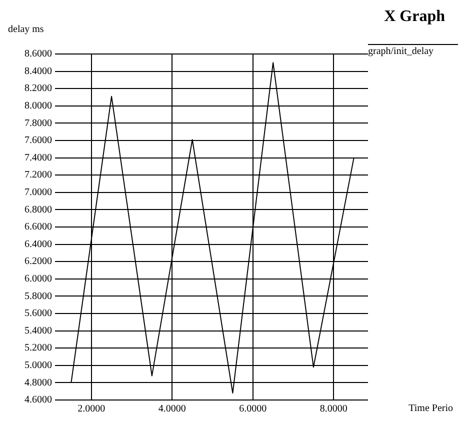 The image size is (459, 425). What do you see at coordinates (38, 314) in the screenshot?
I see `y-tick-label: 5.6000` at bounding box center [38, 314].